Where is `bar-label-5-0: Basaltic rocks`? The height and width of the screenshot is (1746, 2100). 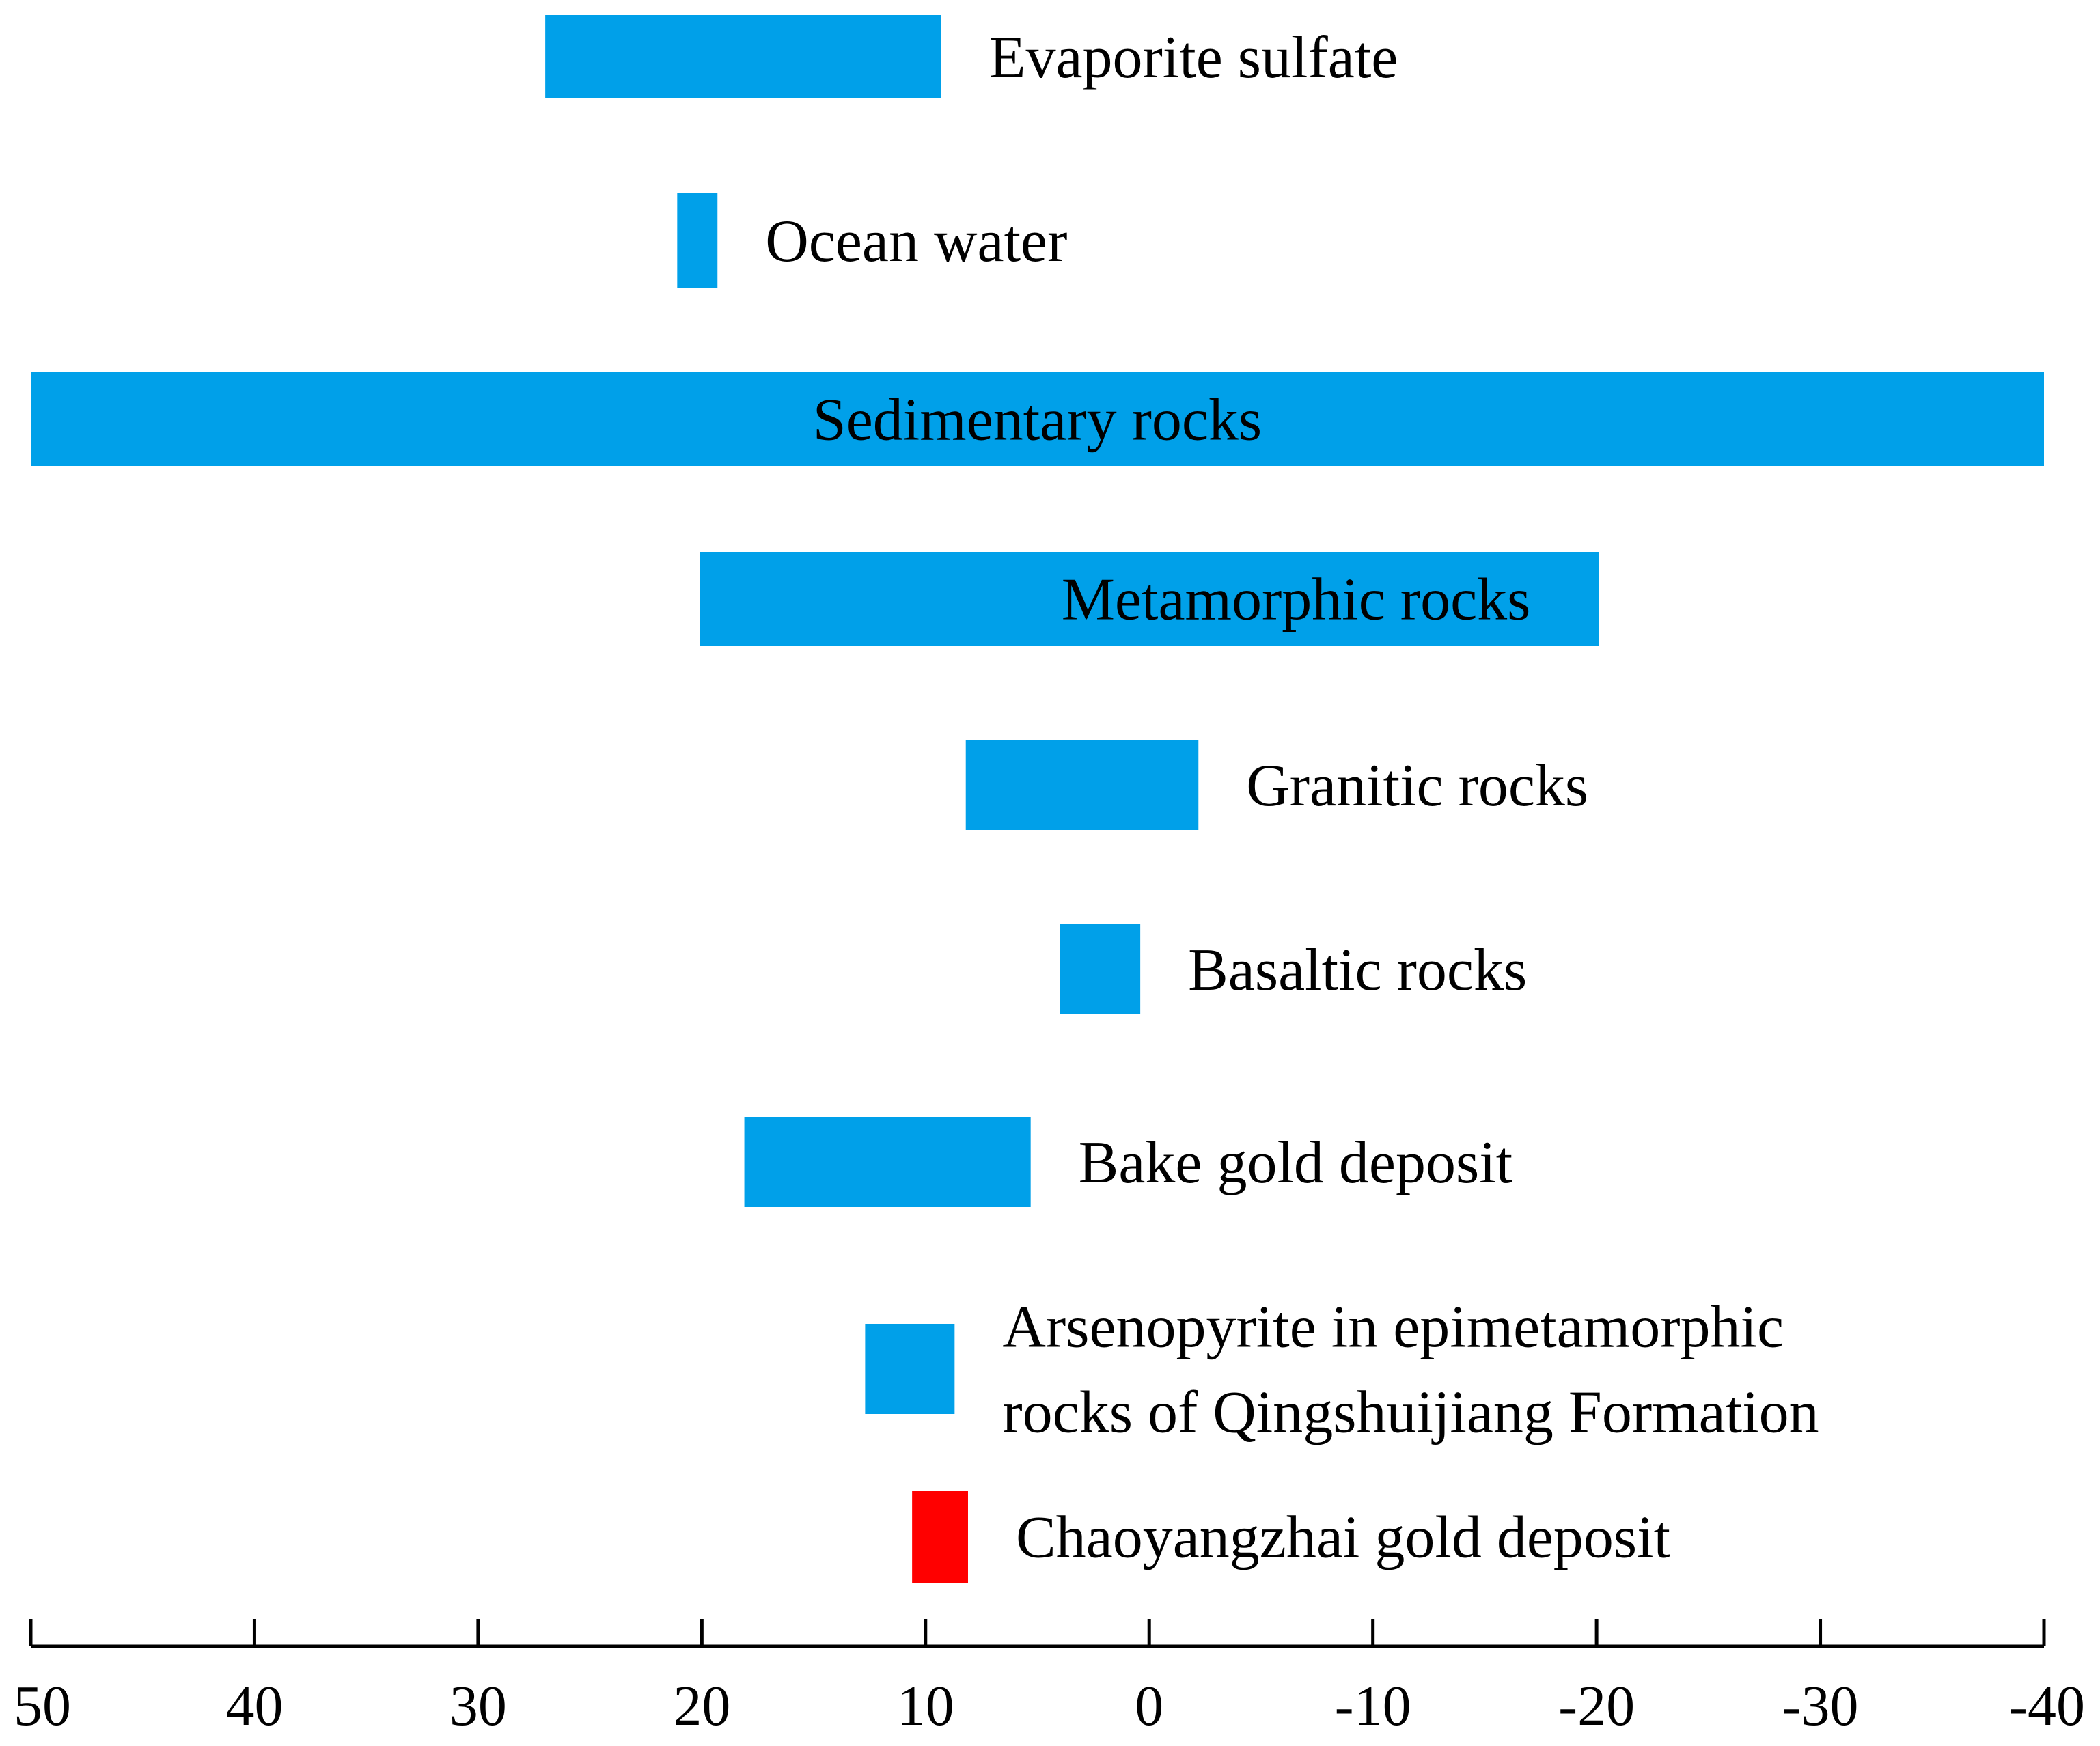 bar-label-5-0: Basaltic rocks is located at coordinates (1357, 970).